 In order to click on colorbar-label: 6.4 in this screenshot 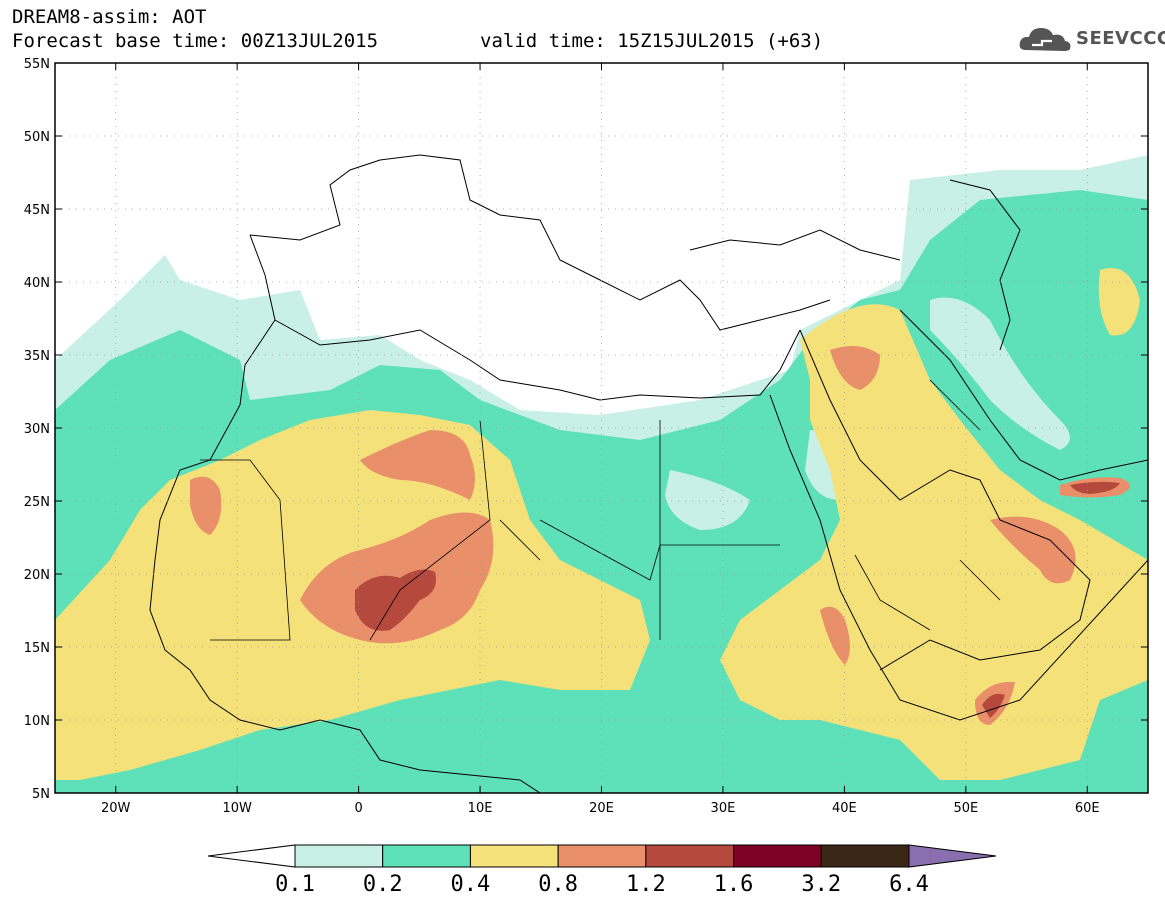, I will do `click(909, 884)`.